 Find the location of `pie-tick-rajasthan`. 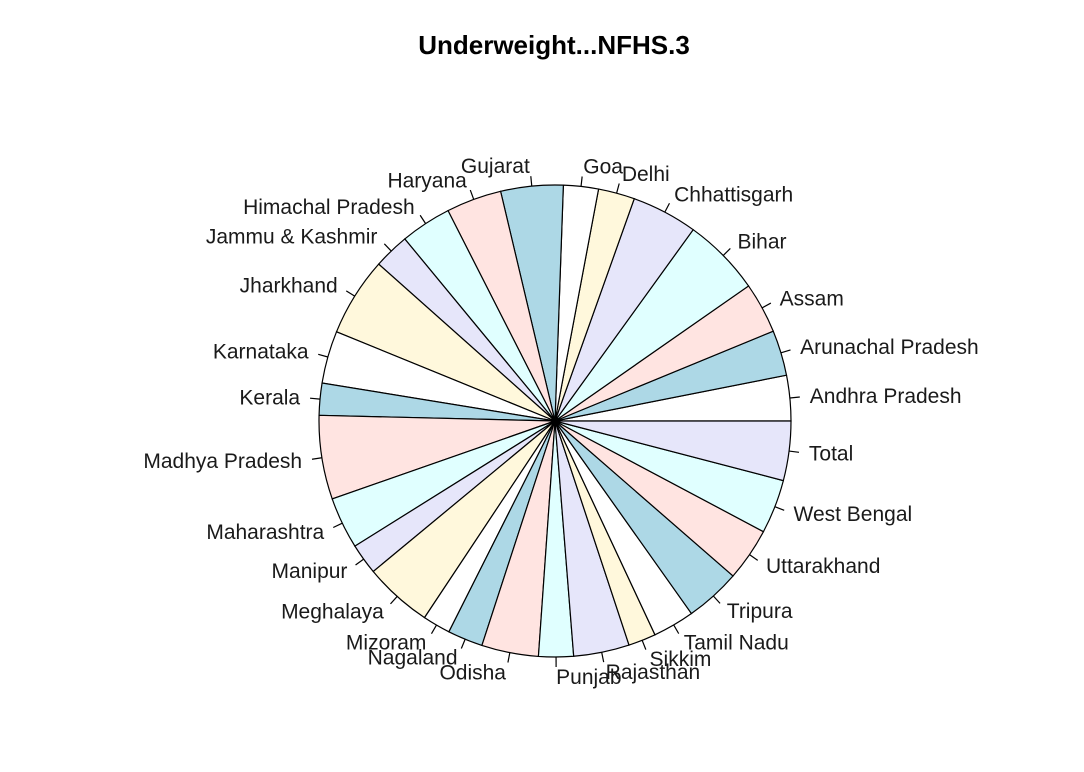

pie-tick-rajasthan is located at coordinates (603, 657).